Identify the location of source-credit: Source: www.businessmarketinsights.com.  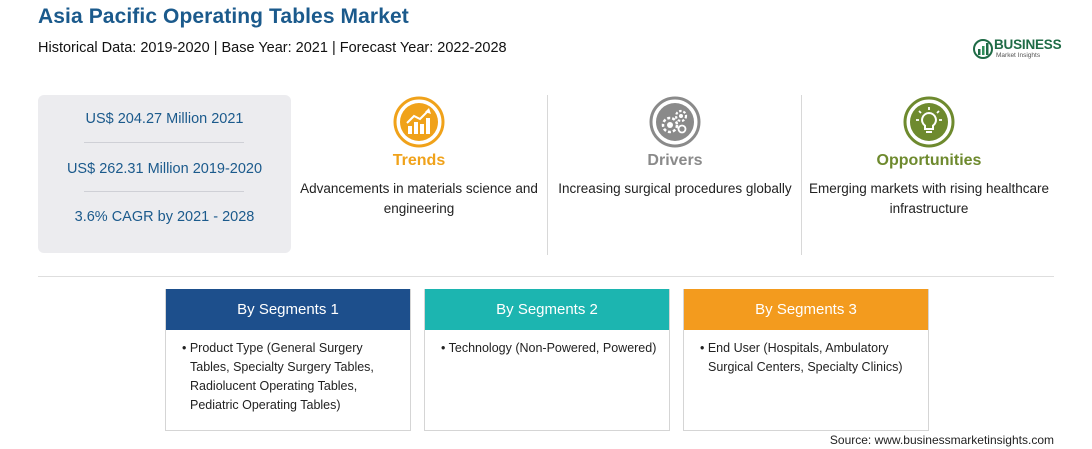
(941, 440).